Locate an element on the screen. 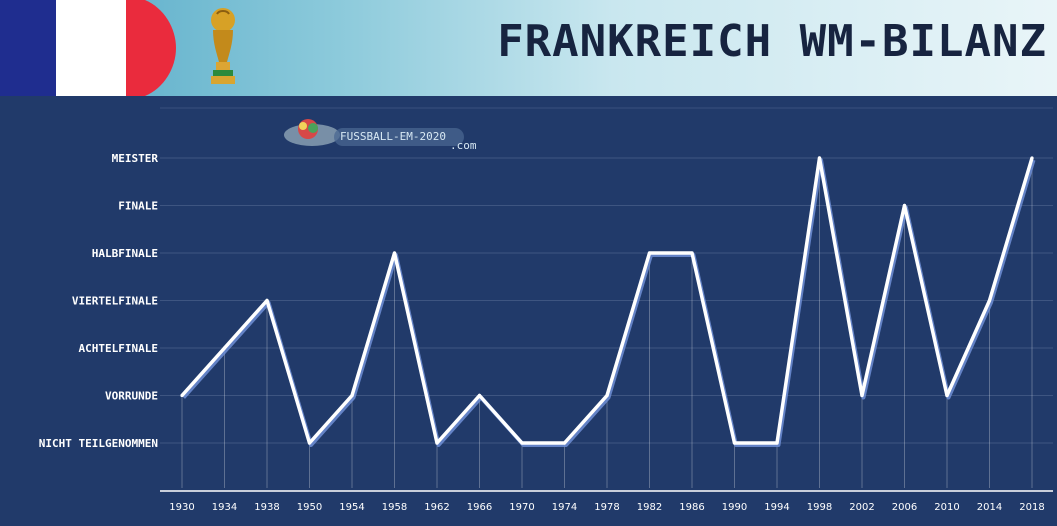 The width and height of the screenshot is (1057, 526). watermark: FUSSBALL-EM-2020 .com is located at coordinates (380, 135).